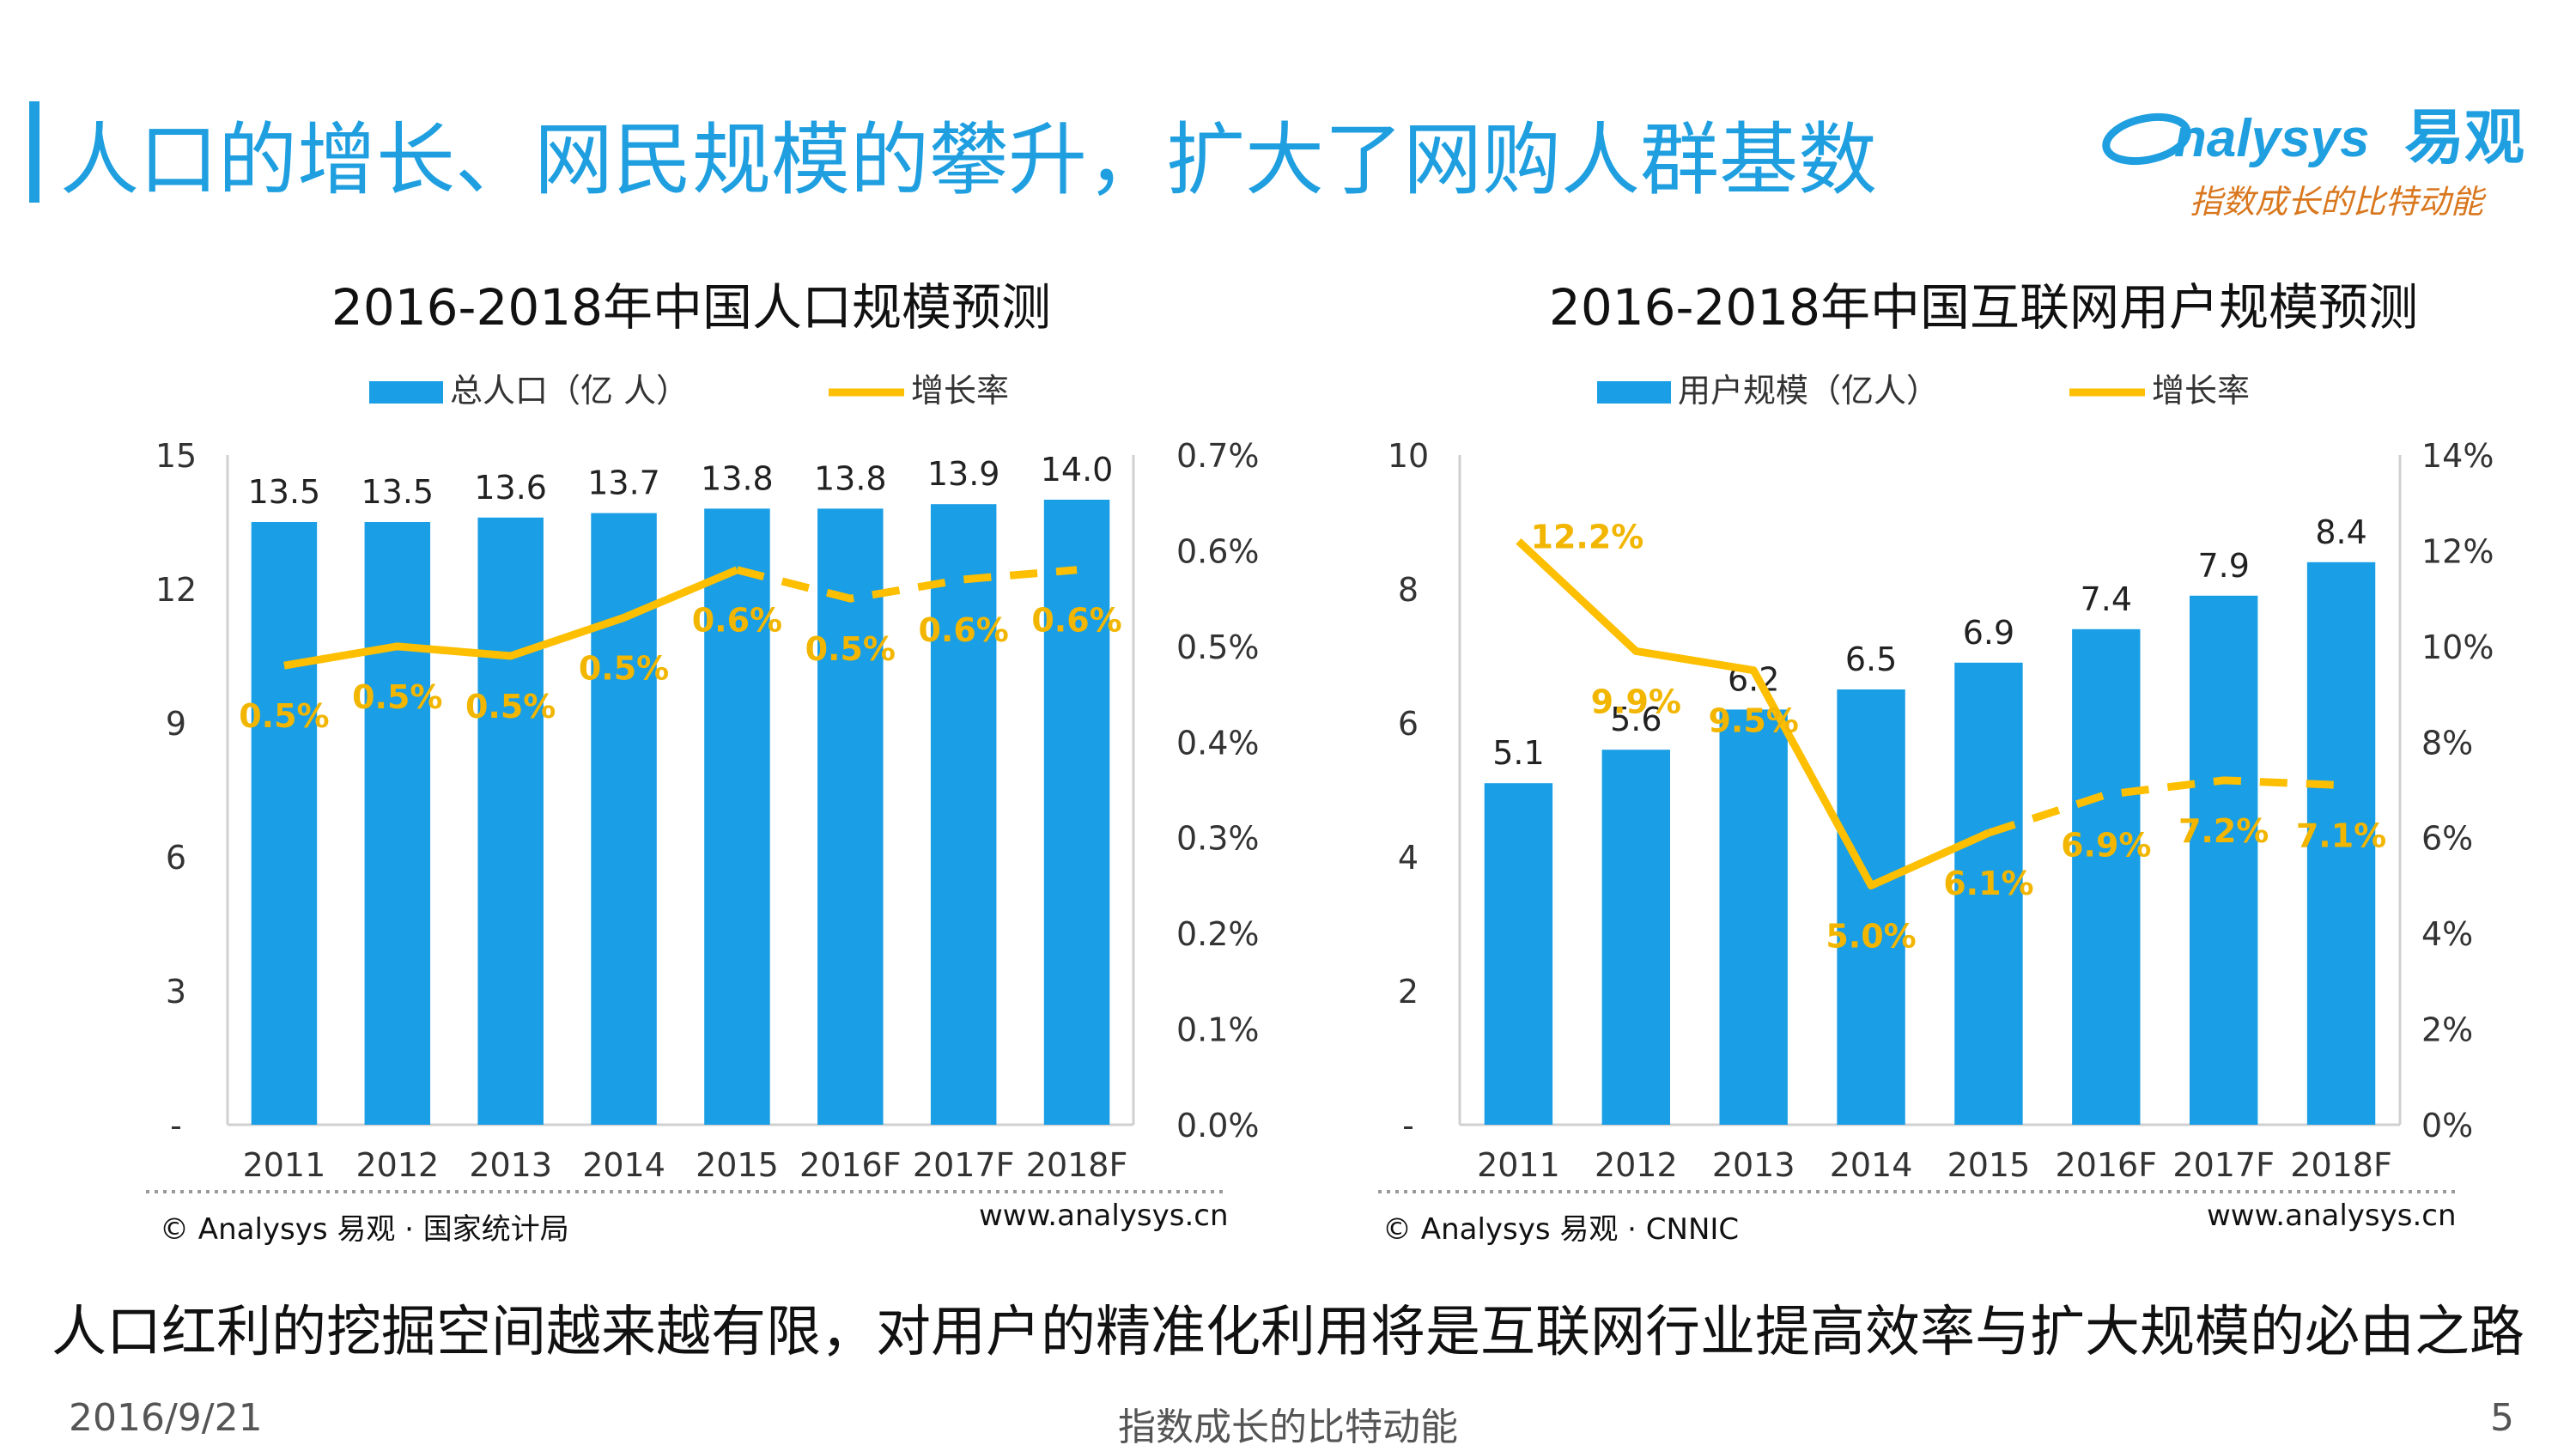  What do you see at coordinates (2457, 456) in the screenshot?
I see `chart2-y-right-tick: 14%` at bounding box center [2457, 456].